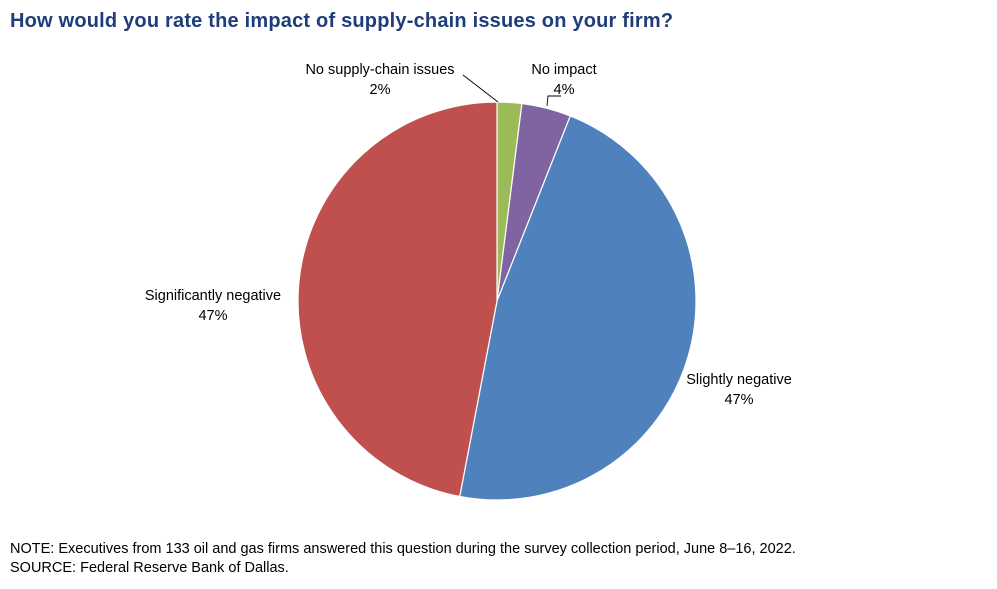 This screenshot has width=997, height=589. Describe the element at coordinates (739, 380) in the screenshot. I see `slice-label-slightly-negative: Slightly negative` at that location.